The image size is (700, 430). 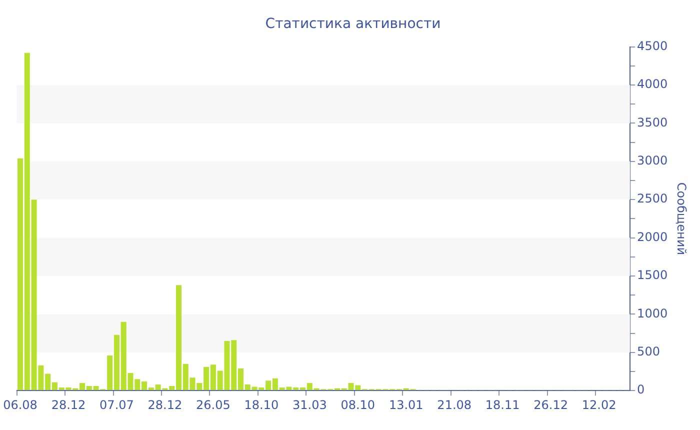 I want to click on y-tick-label: 1000, so click(x=652, y=313).